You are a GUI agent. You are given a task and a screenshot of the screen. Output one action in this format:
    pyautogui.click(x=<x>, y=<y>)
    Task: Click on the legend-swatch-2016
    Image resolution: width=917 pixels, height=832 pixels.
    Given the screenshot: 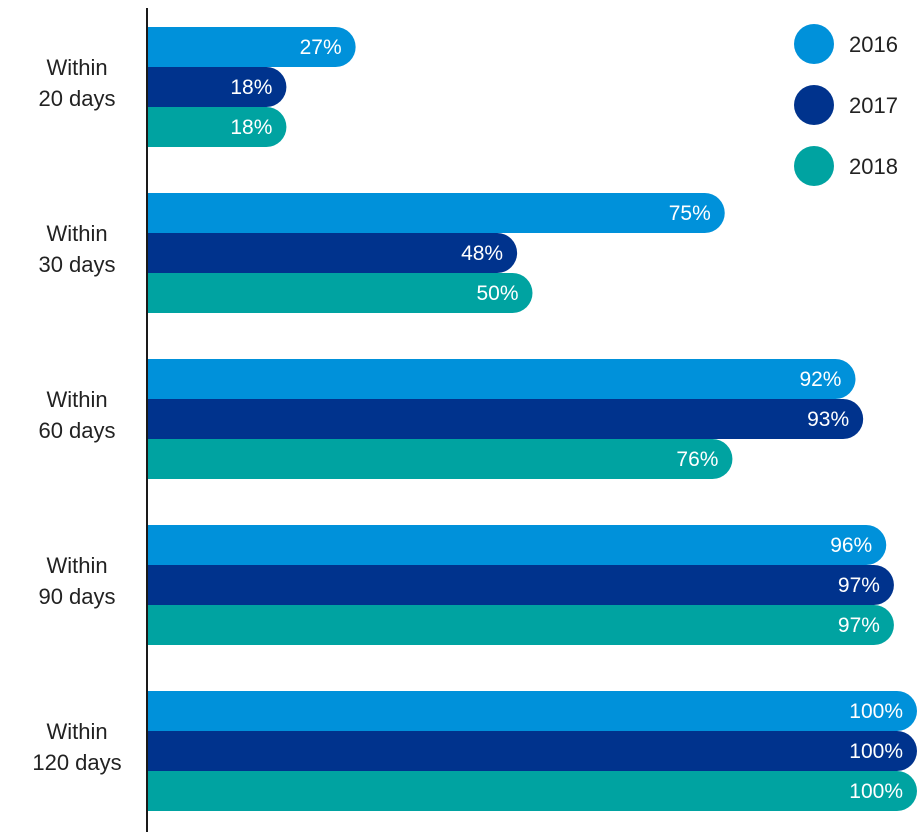 What is the action you would take?
    pyautogui.click(x=814, y=44)
    